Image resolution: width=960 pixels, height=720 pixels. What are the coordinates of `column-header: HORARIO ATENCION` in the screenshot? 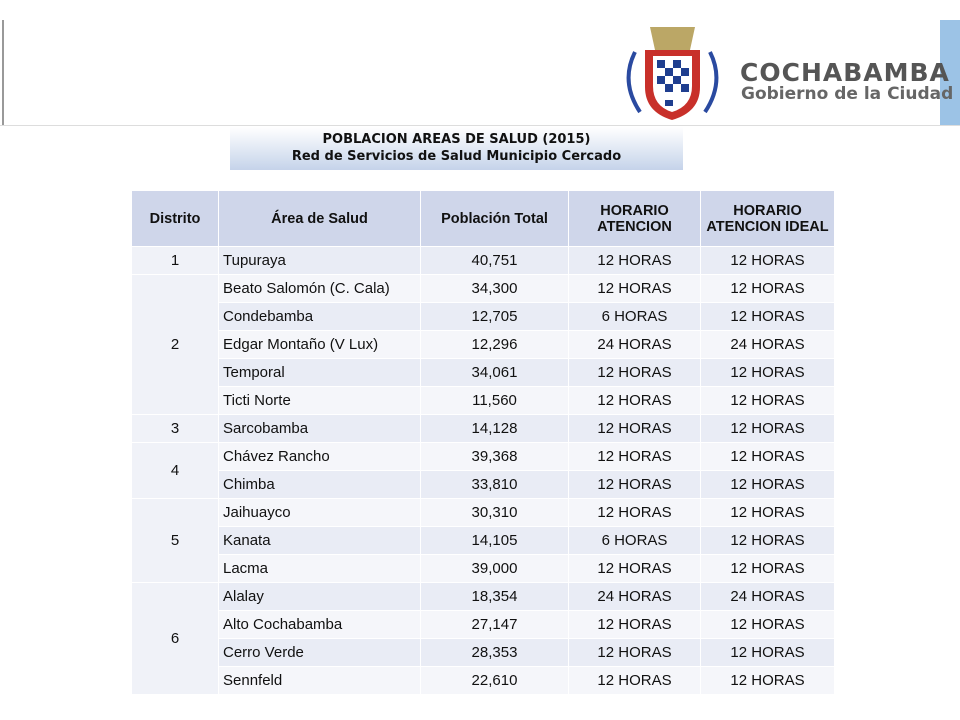 It's located at (634, 218).